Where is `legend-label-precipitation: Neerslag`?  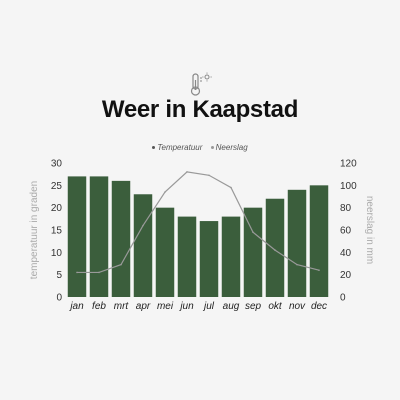
legend-label-precipitation: Neerslag is located at coordinates (231, 147).